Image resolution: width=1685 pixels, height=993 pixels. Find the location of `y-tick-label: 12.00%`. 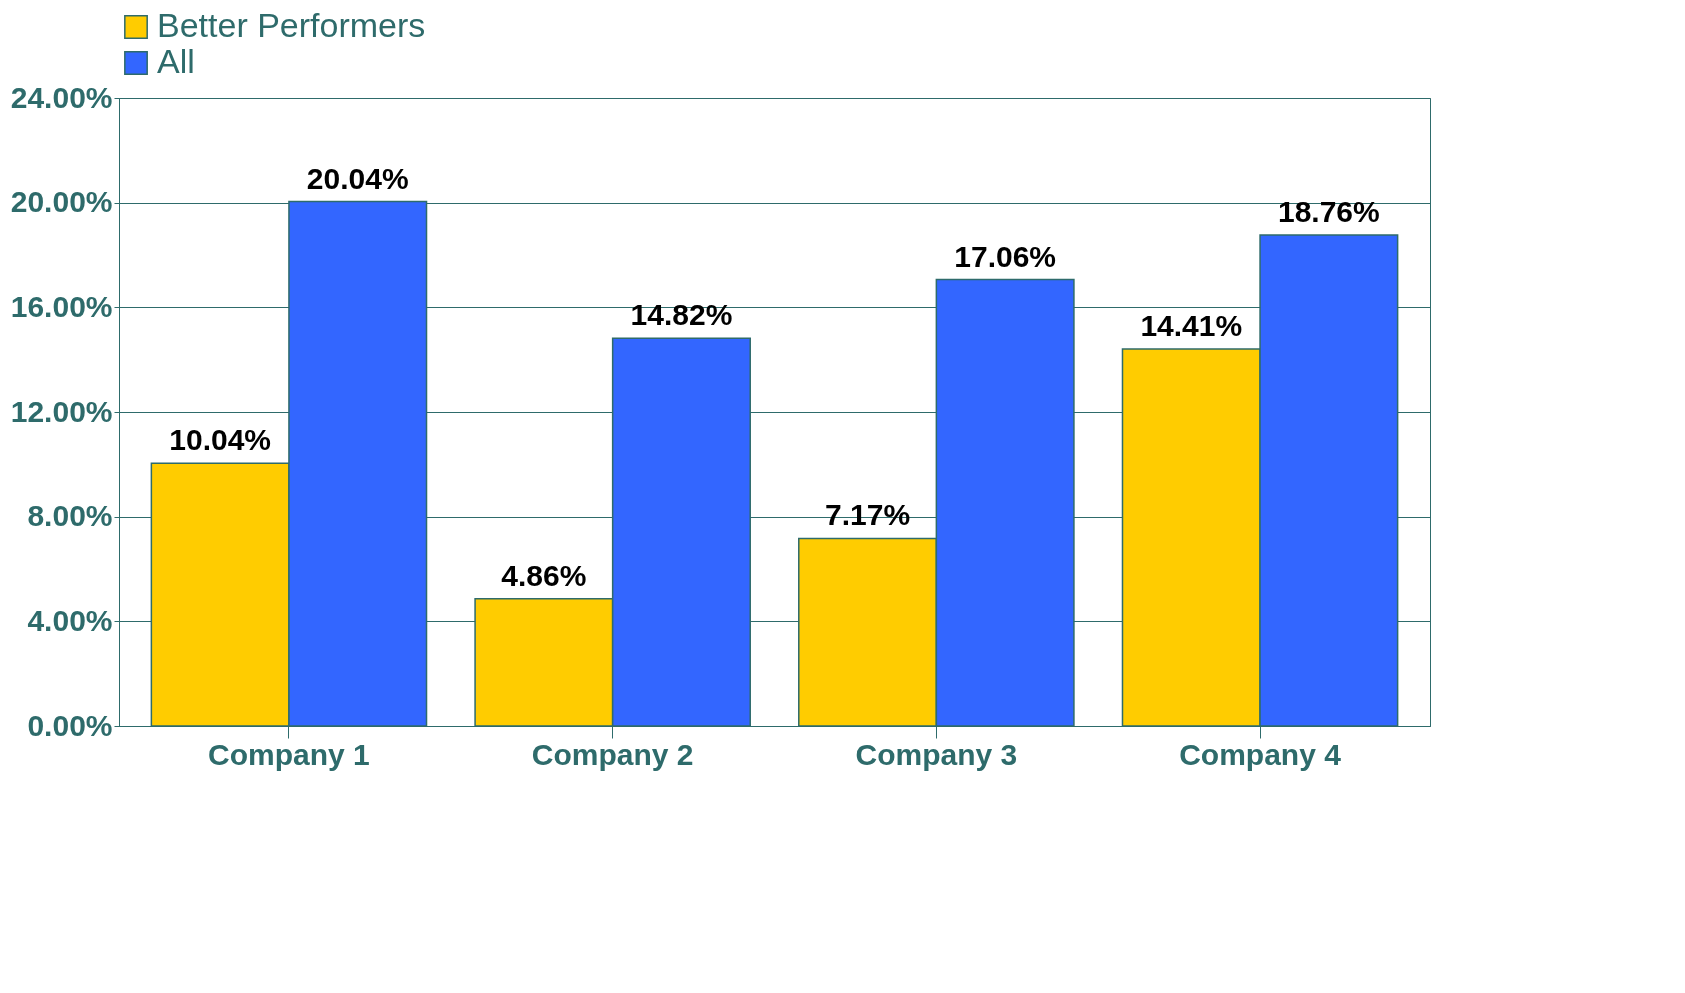

y-tick-label: 12.00% is located at coordinates (61, 411).